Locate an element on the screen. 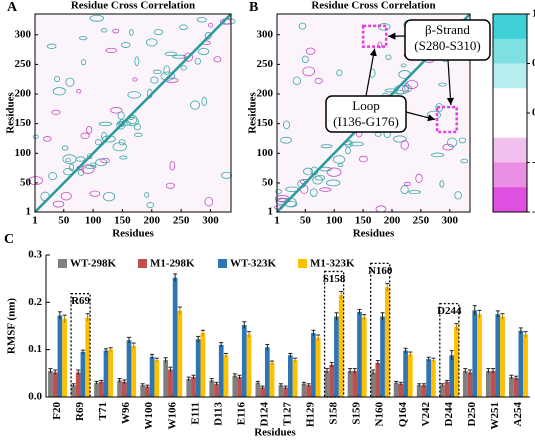 The width and height of the screenshot is (535, 440). y-tick-label: 1 is located at coordinates (271, 212).